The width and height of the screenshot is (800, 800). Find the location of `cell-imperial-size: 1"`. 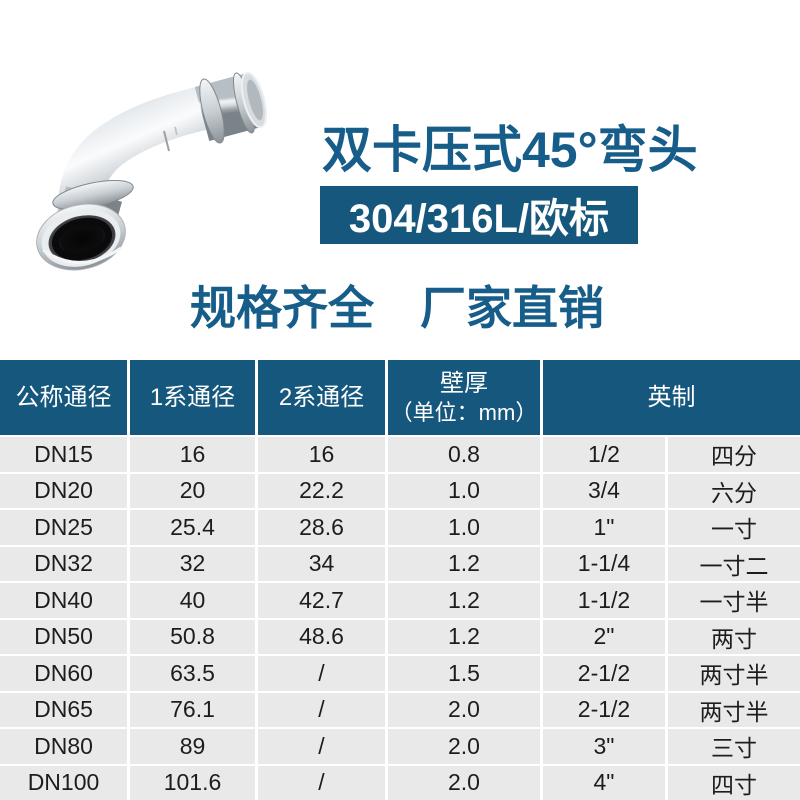

cell-imperial-size: 1" is located at coordinates (605, 527).